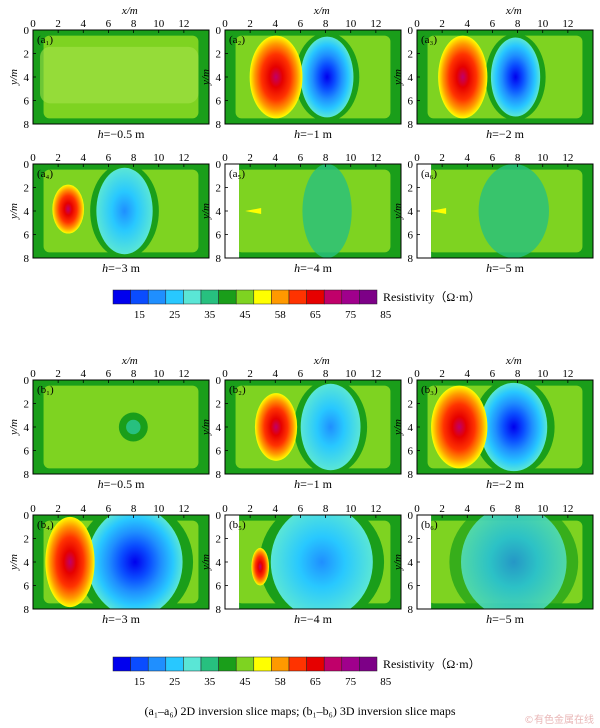  I want to click on colorbar-tick-label: 15, so click(140, 315).